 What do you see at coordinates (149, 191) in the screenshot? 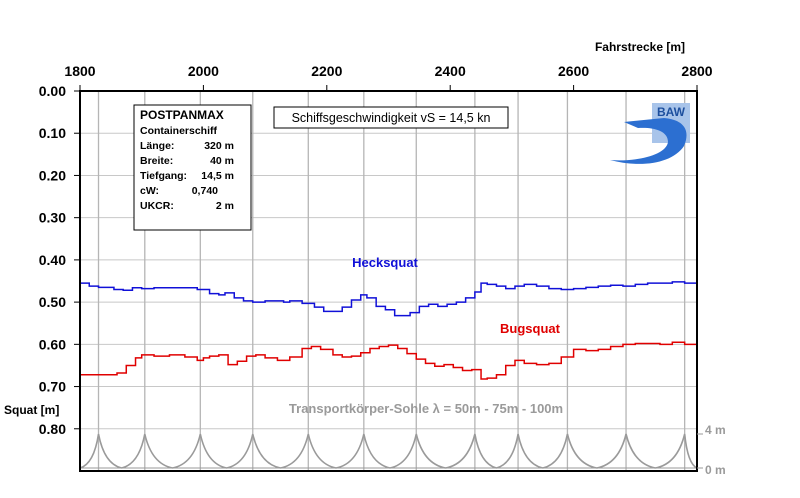
I see `vessel-row-key: cW:` at bounding box center [149, 191].